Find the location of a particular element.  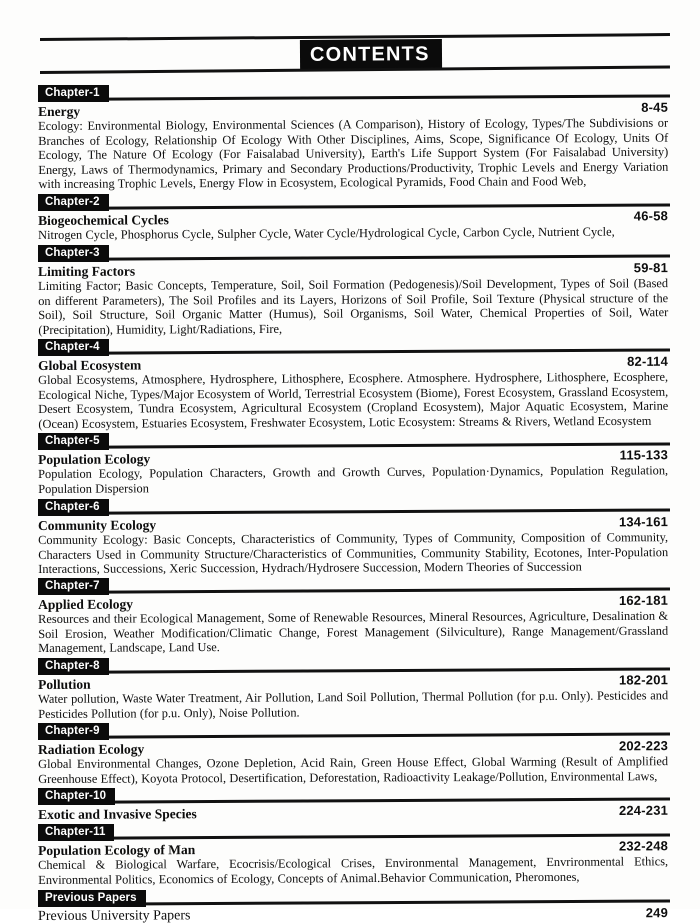

chapter-bar: Chapter-5 is located at coordinates (353, 441).